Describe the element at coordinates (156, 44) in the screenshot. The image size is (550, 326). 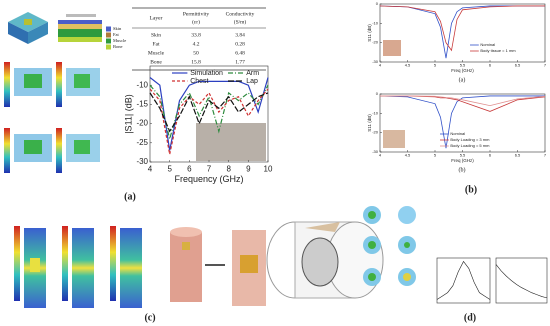
I see `table-cell: Fat` at that location.